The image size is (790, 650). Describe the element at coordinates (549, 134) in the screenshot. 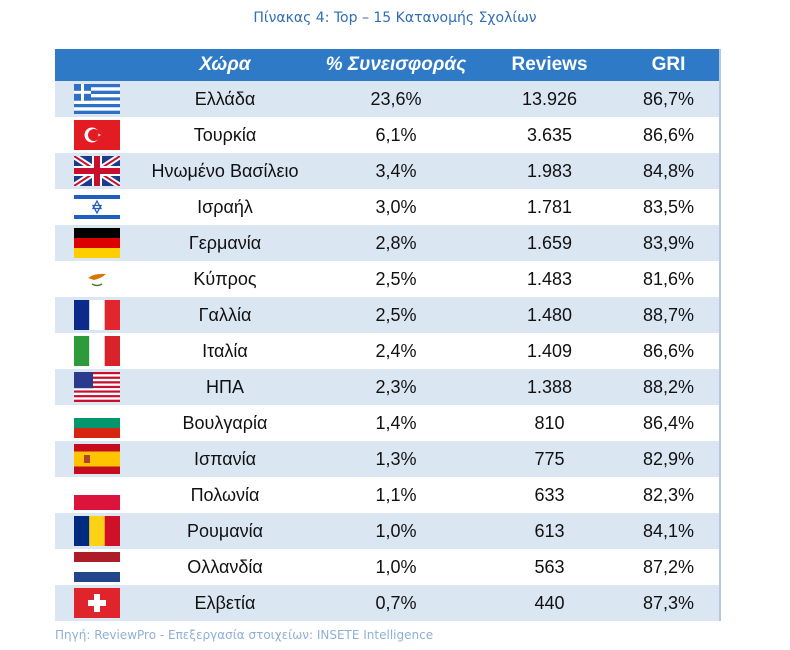

I see `reviews-cell: 3.635` at that location.